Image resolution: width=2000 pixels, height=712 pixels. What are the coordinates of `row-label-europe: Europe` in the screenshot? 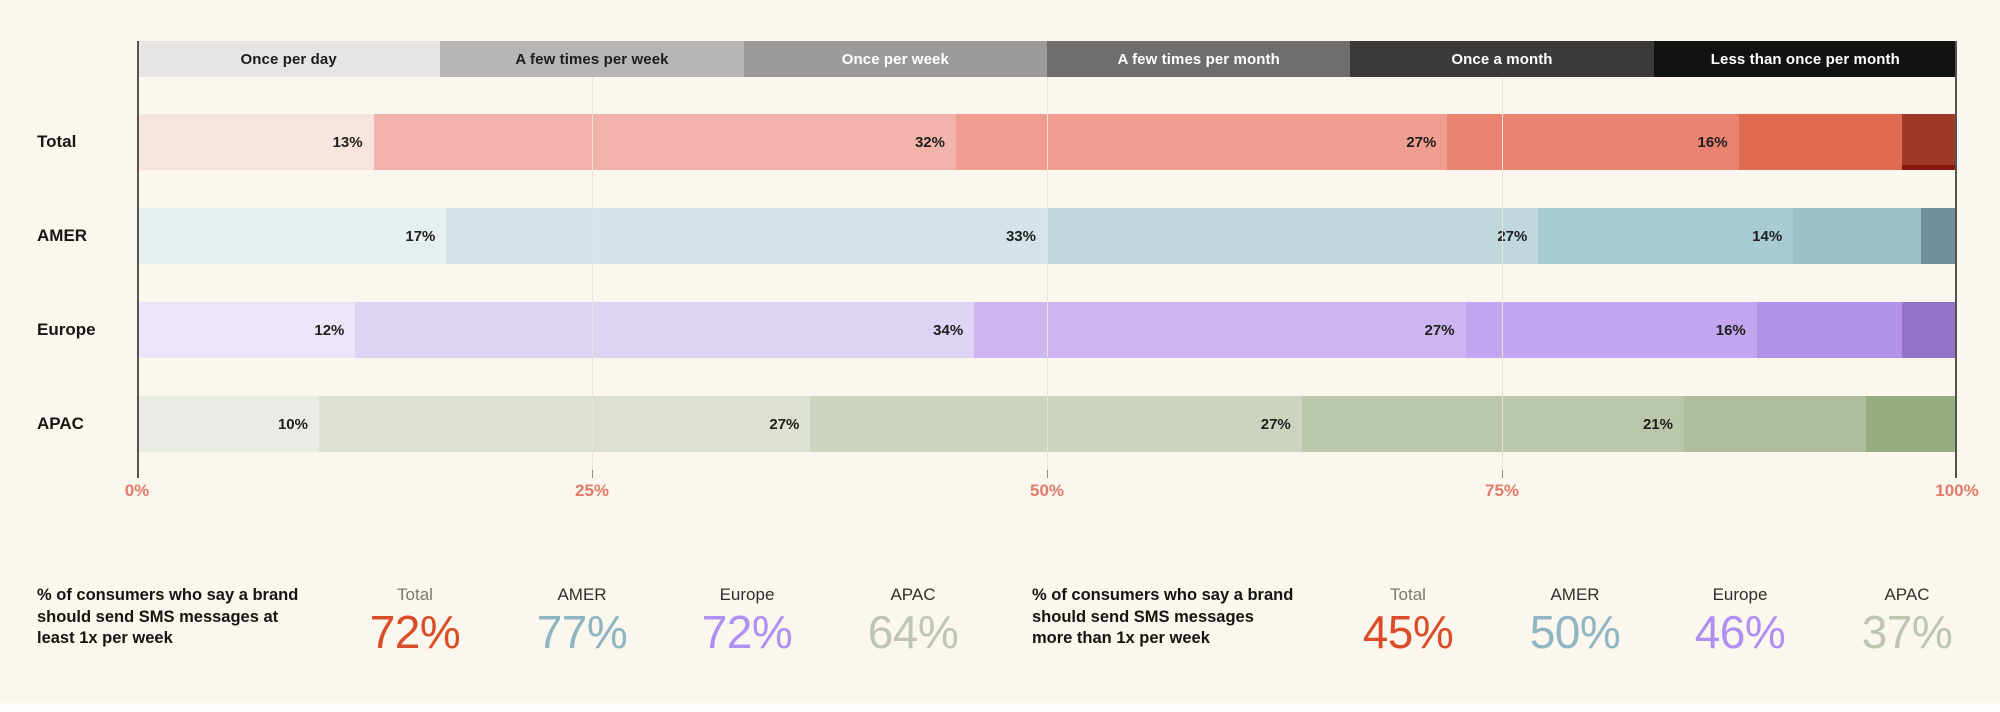 It's located at (66, 329).